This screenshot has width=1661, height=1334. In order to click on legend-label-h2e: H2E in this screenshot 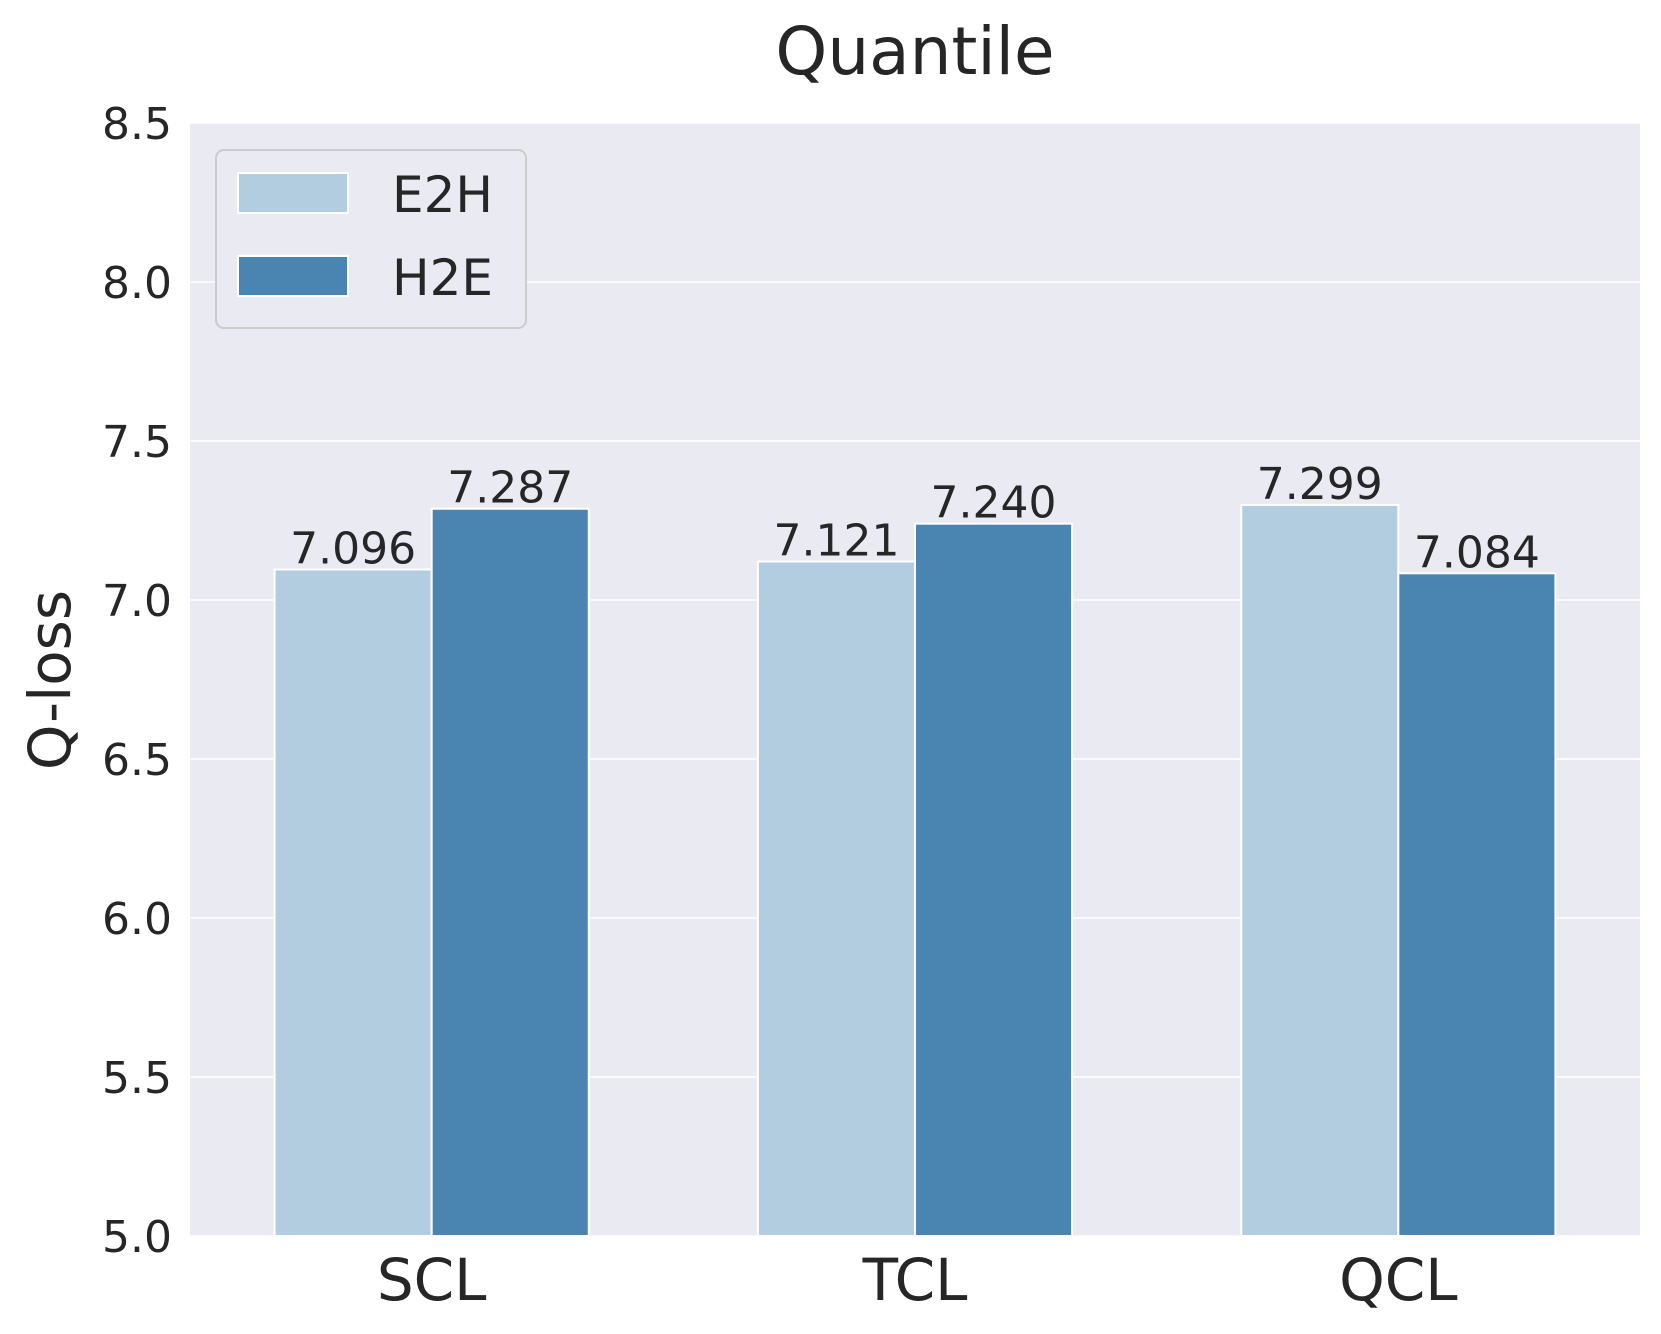, I will do `click(442, 278)`.